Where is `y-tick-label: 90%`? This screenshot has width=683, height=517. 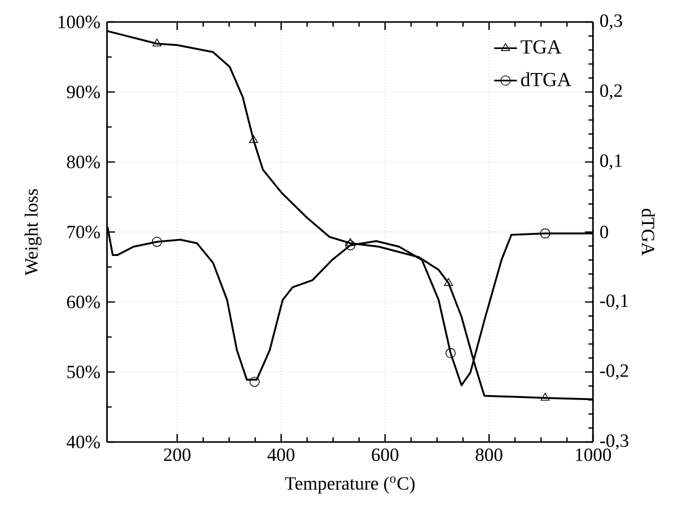 y-tick-label: 90% is located at coordinates (83, 92).